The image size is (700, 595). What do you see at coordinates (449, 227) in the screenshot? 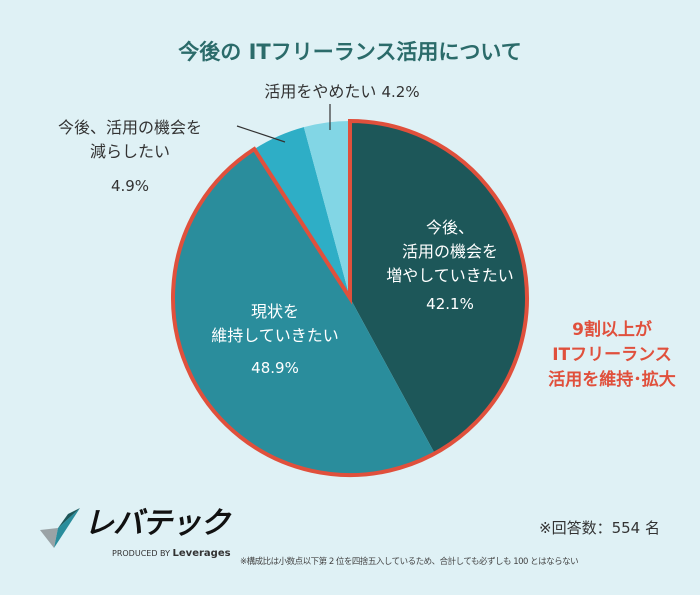
I see `label-increase-line1: 今後、` at bounding box center [449, 227].